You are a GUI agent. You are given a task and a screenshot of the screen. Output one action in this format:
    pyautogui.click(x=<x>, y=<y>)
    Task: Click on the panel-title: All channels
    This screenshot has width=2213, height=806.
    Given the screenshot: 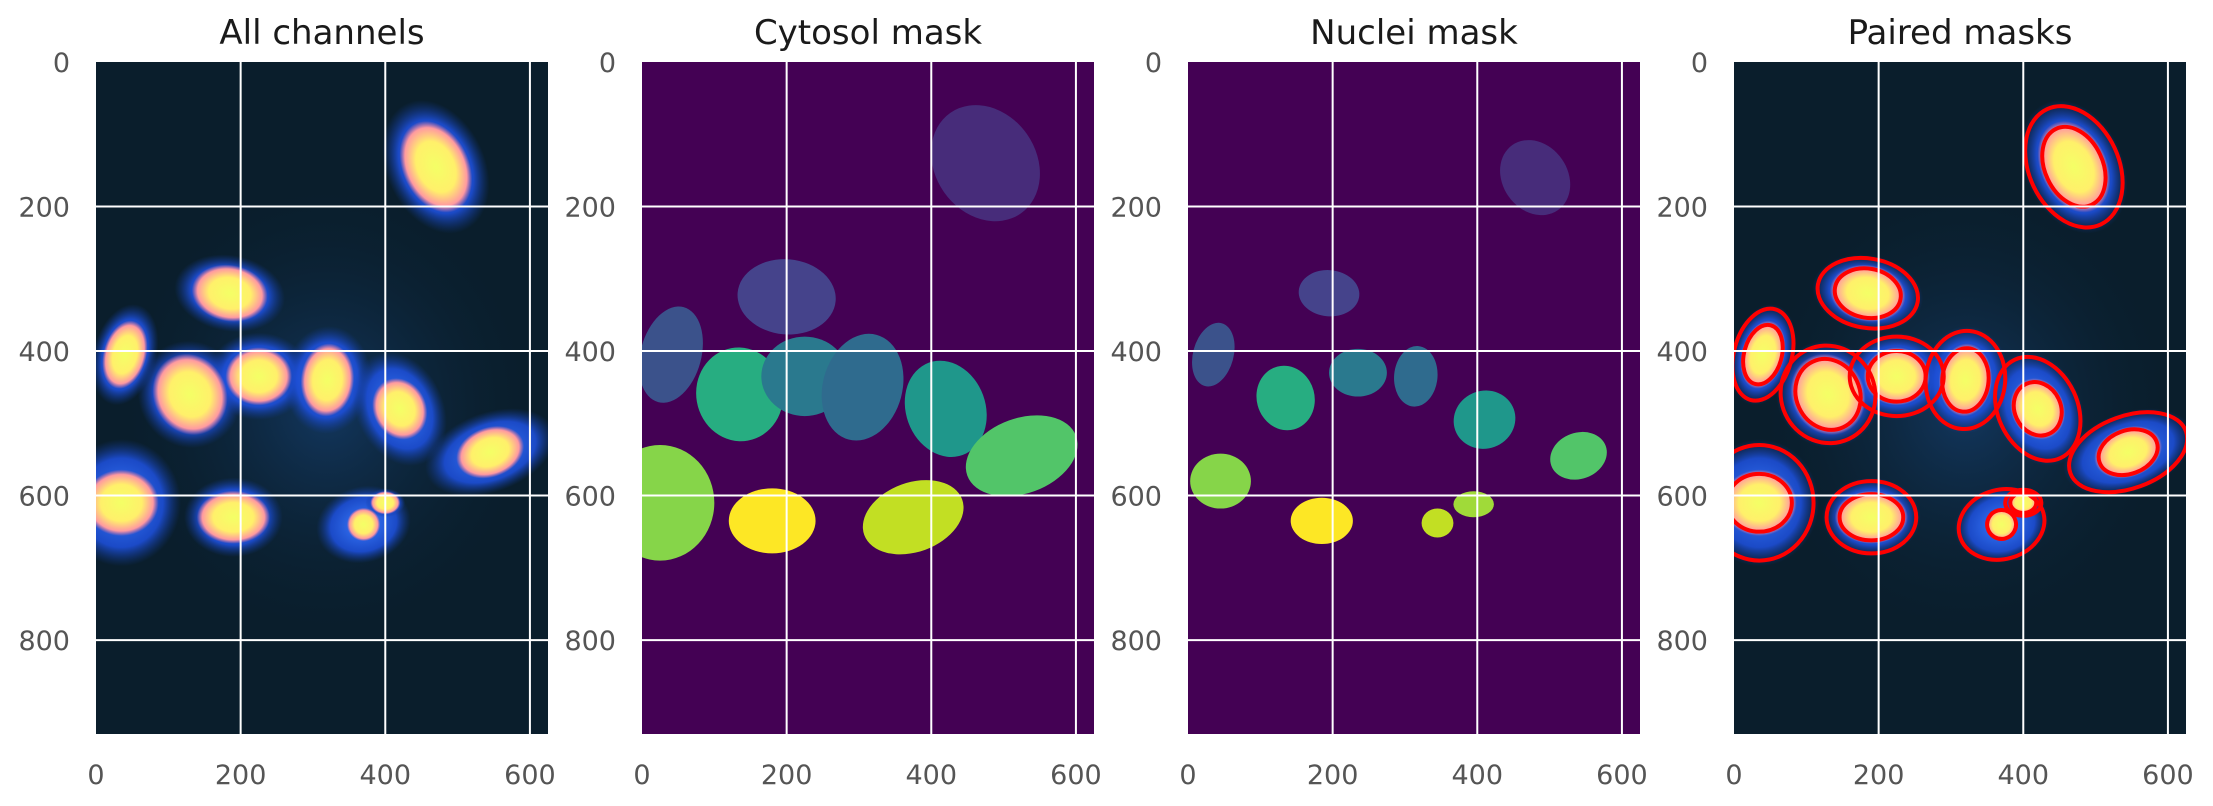 What is the action you would take?
    pyautogui.click(x=321, y=33)
    